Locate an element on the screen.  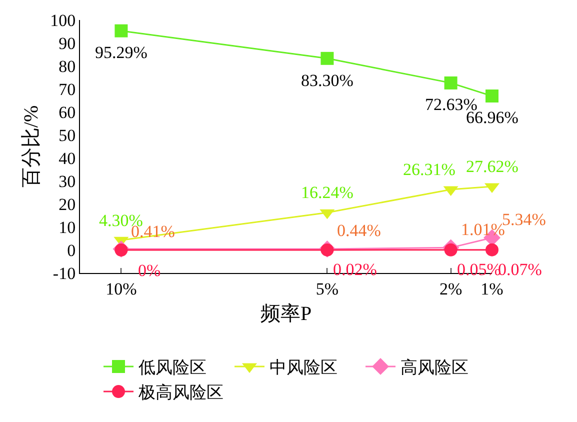
y-tick-label: 20 is located at coordinates (67, 204).